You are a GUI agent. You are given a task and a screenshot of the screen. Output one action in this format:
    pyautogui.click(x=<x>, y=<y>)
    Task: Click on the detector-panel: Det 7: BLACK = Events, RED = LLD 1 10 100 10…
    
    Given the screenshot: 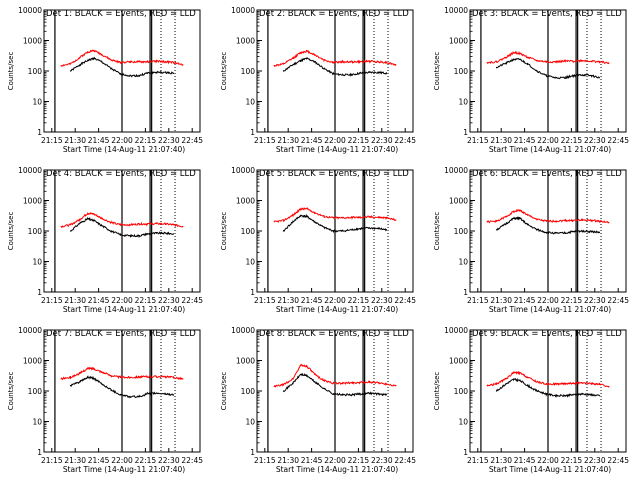 What is the action you would take?
    pyautogui.click(x=105, y=400)
    